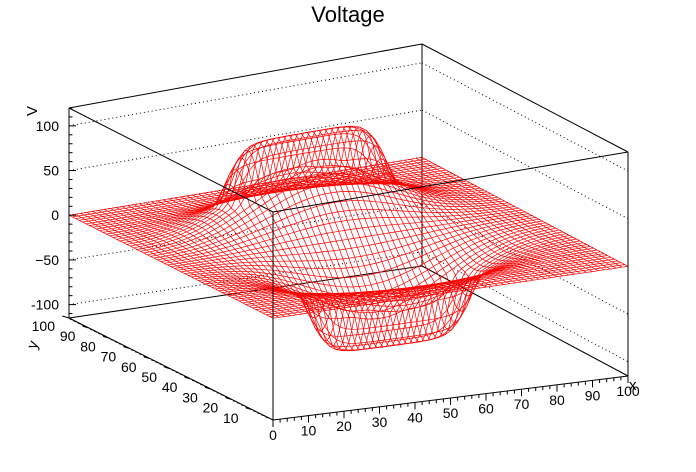 This screenshot has width=696, height=472. Describe the element at coordinates (380, 422) in the screenshot. I see `x-tick-label: 30` at that location.